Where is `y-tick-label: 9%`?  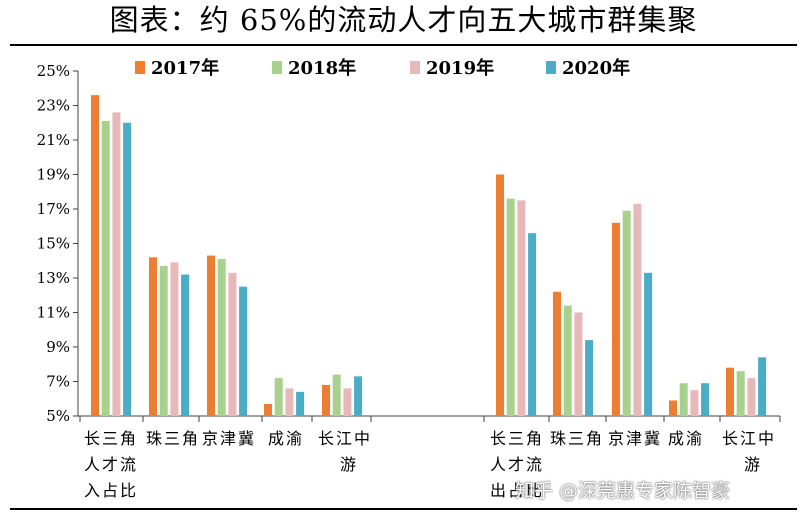 y-tick-label: 9% is located at coordinates (58, 347).